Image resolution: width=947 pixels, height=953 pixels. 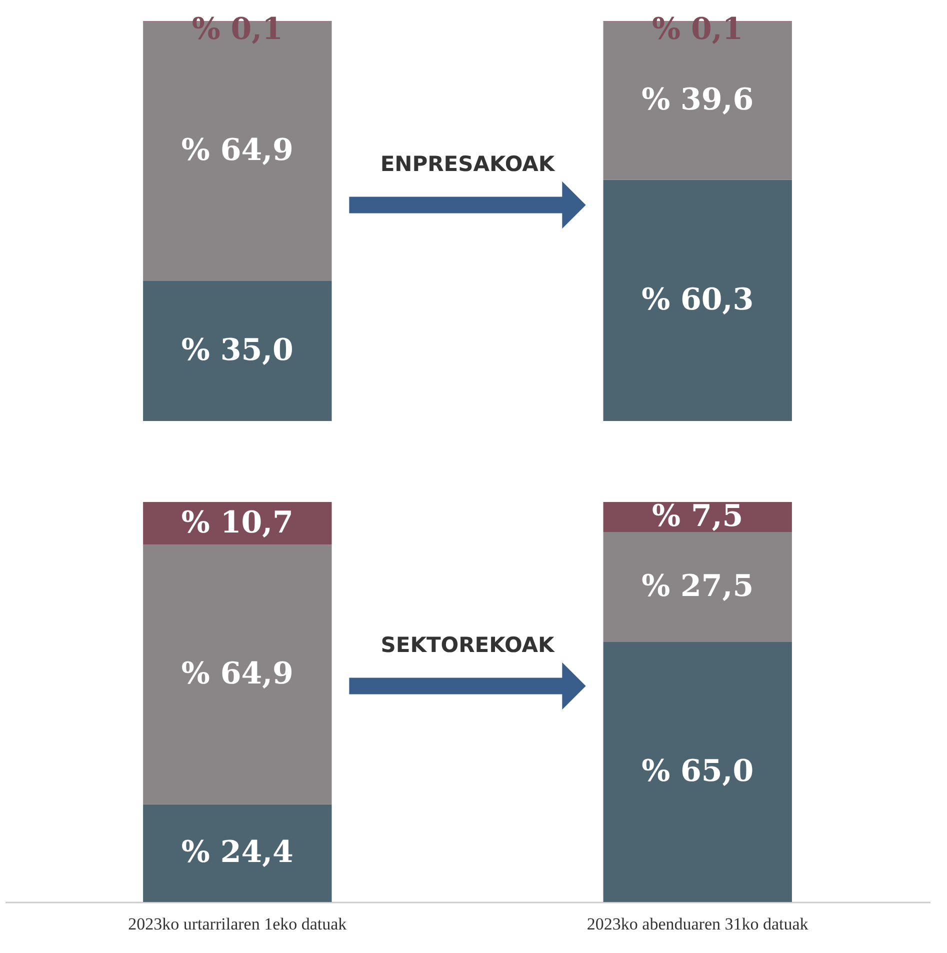 I want to click on data-label: % 10,7, so click(x=237, y=522).